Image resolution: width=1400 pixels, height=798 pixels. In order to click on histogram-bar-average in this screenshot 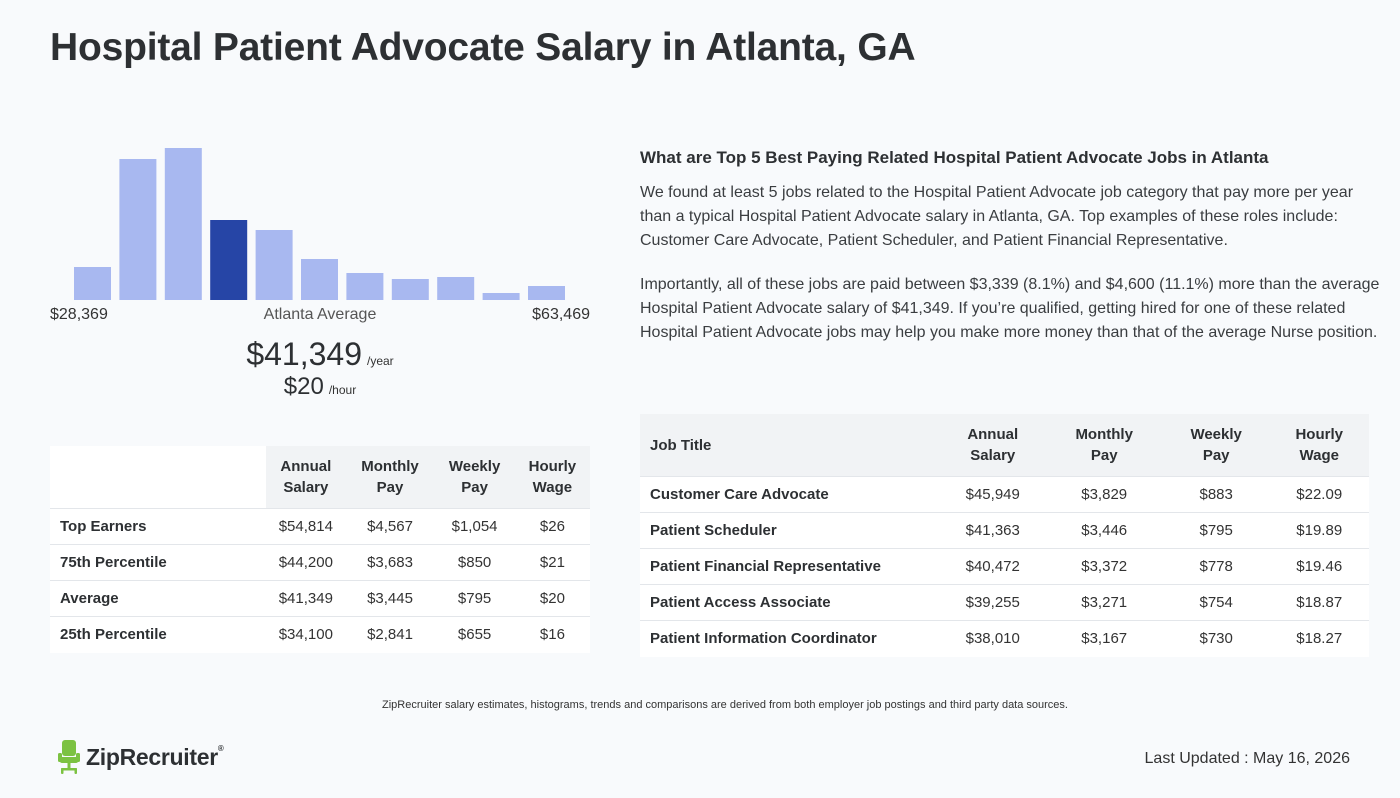, I will do `click(229, 260)`.